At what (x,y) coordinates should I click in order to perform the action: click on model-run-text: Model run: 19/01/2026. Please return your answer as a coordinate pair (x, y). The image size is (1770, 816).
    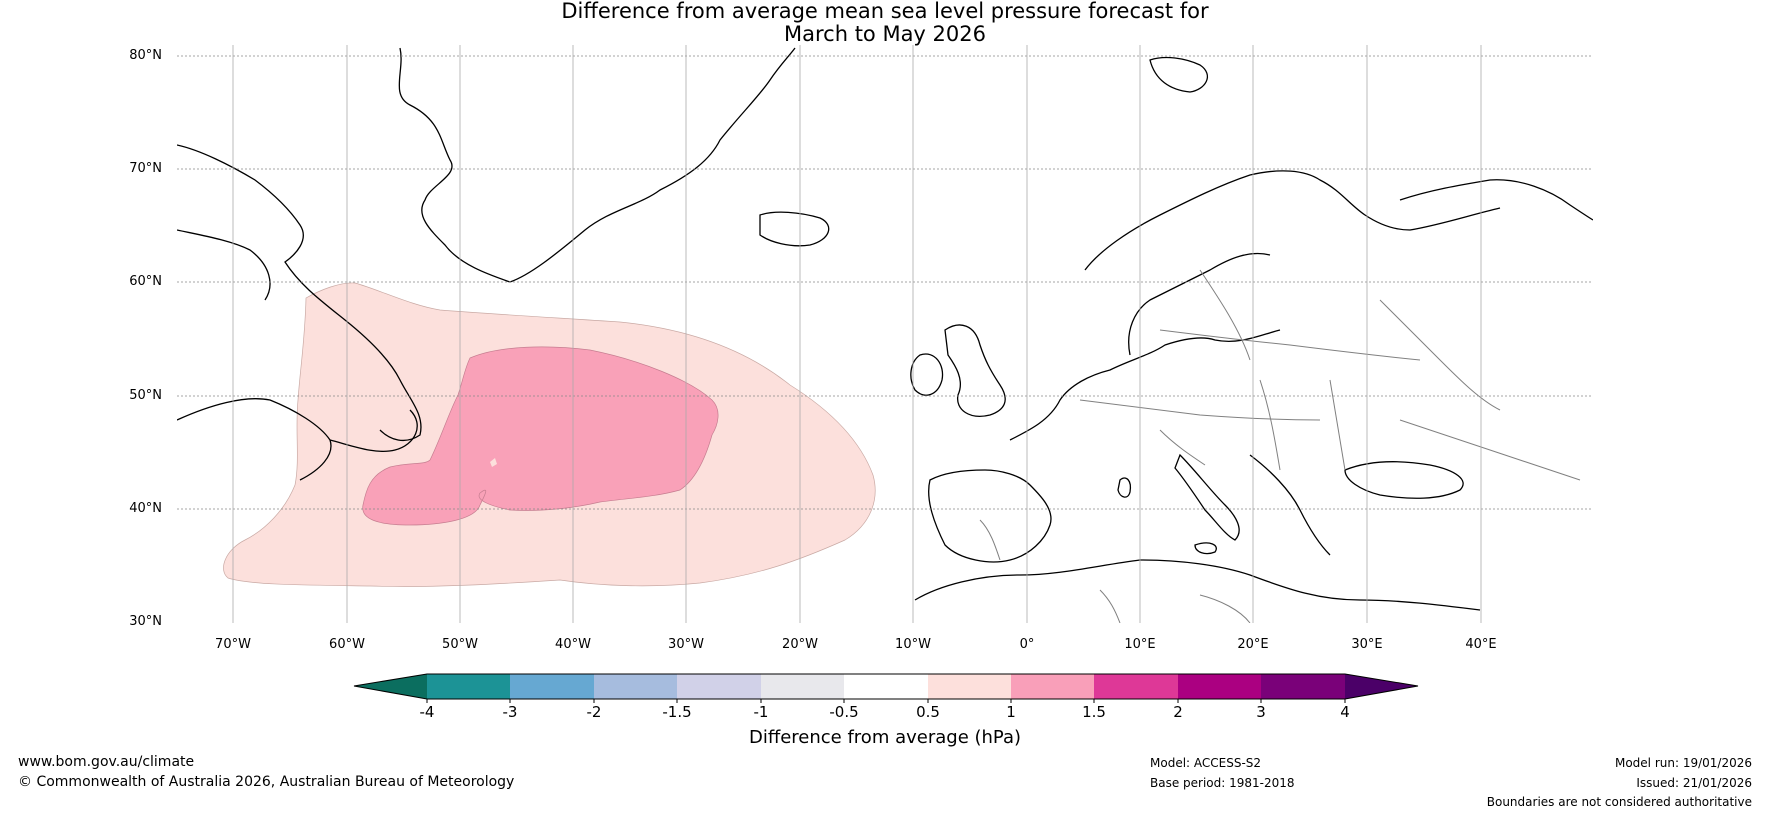
    Looking at the image, I should click on (1683, 763).